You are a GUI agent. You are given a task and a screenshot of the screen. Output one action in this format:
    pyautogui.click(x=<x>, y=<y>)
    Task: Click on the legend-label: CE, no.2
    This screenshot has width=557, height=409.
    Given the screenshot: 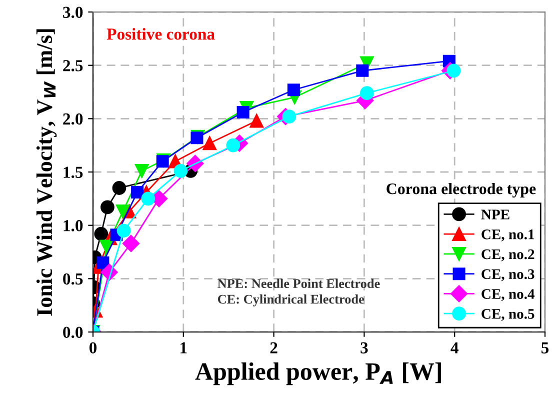 What is the action you would take?
    pyautogui.click(x=508, y=255)
    